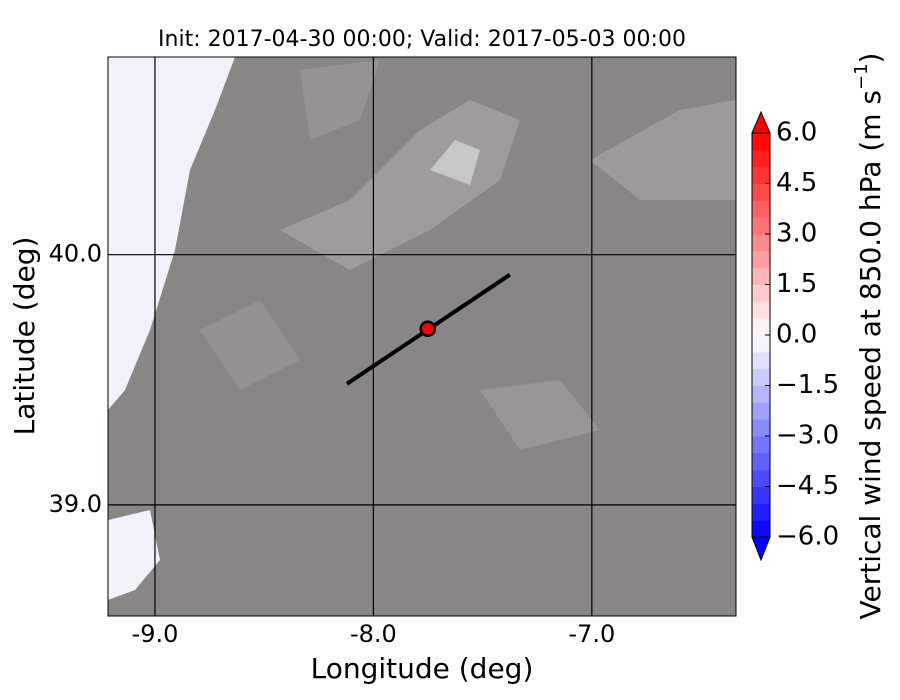 This screenshot has width=900, height=700. What do you see at coordinates (807, 537) in the screenshot?
I see `colorbar-tick-label: −6.0` at bounding box center [807, 537].